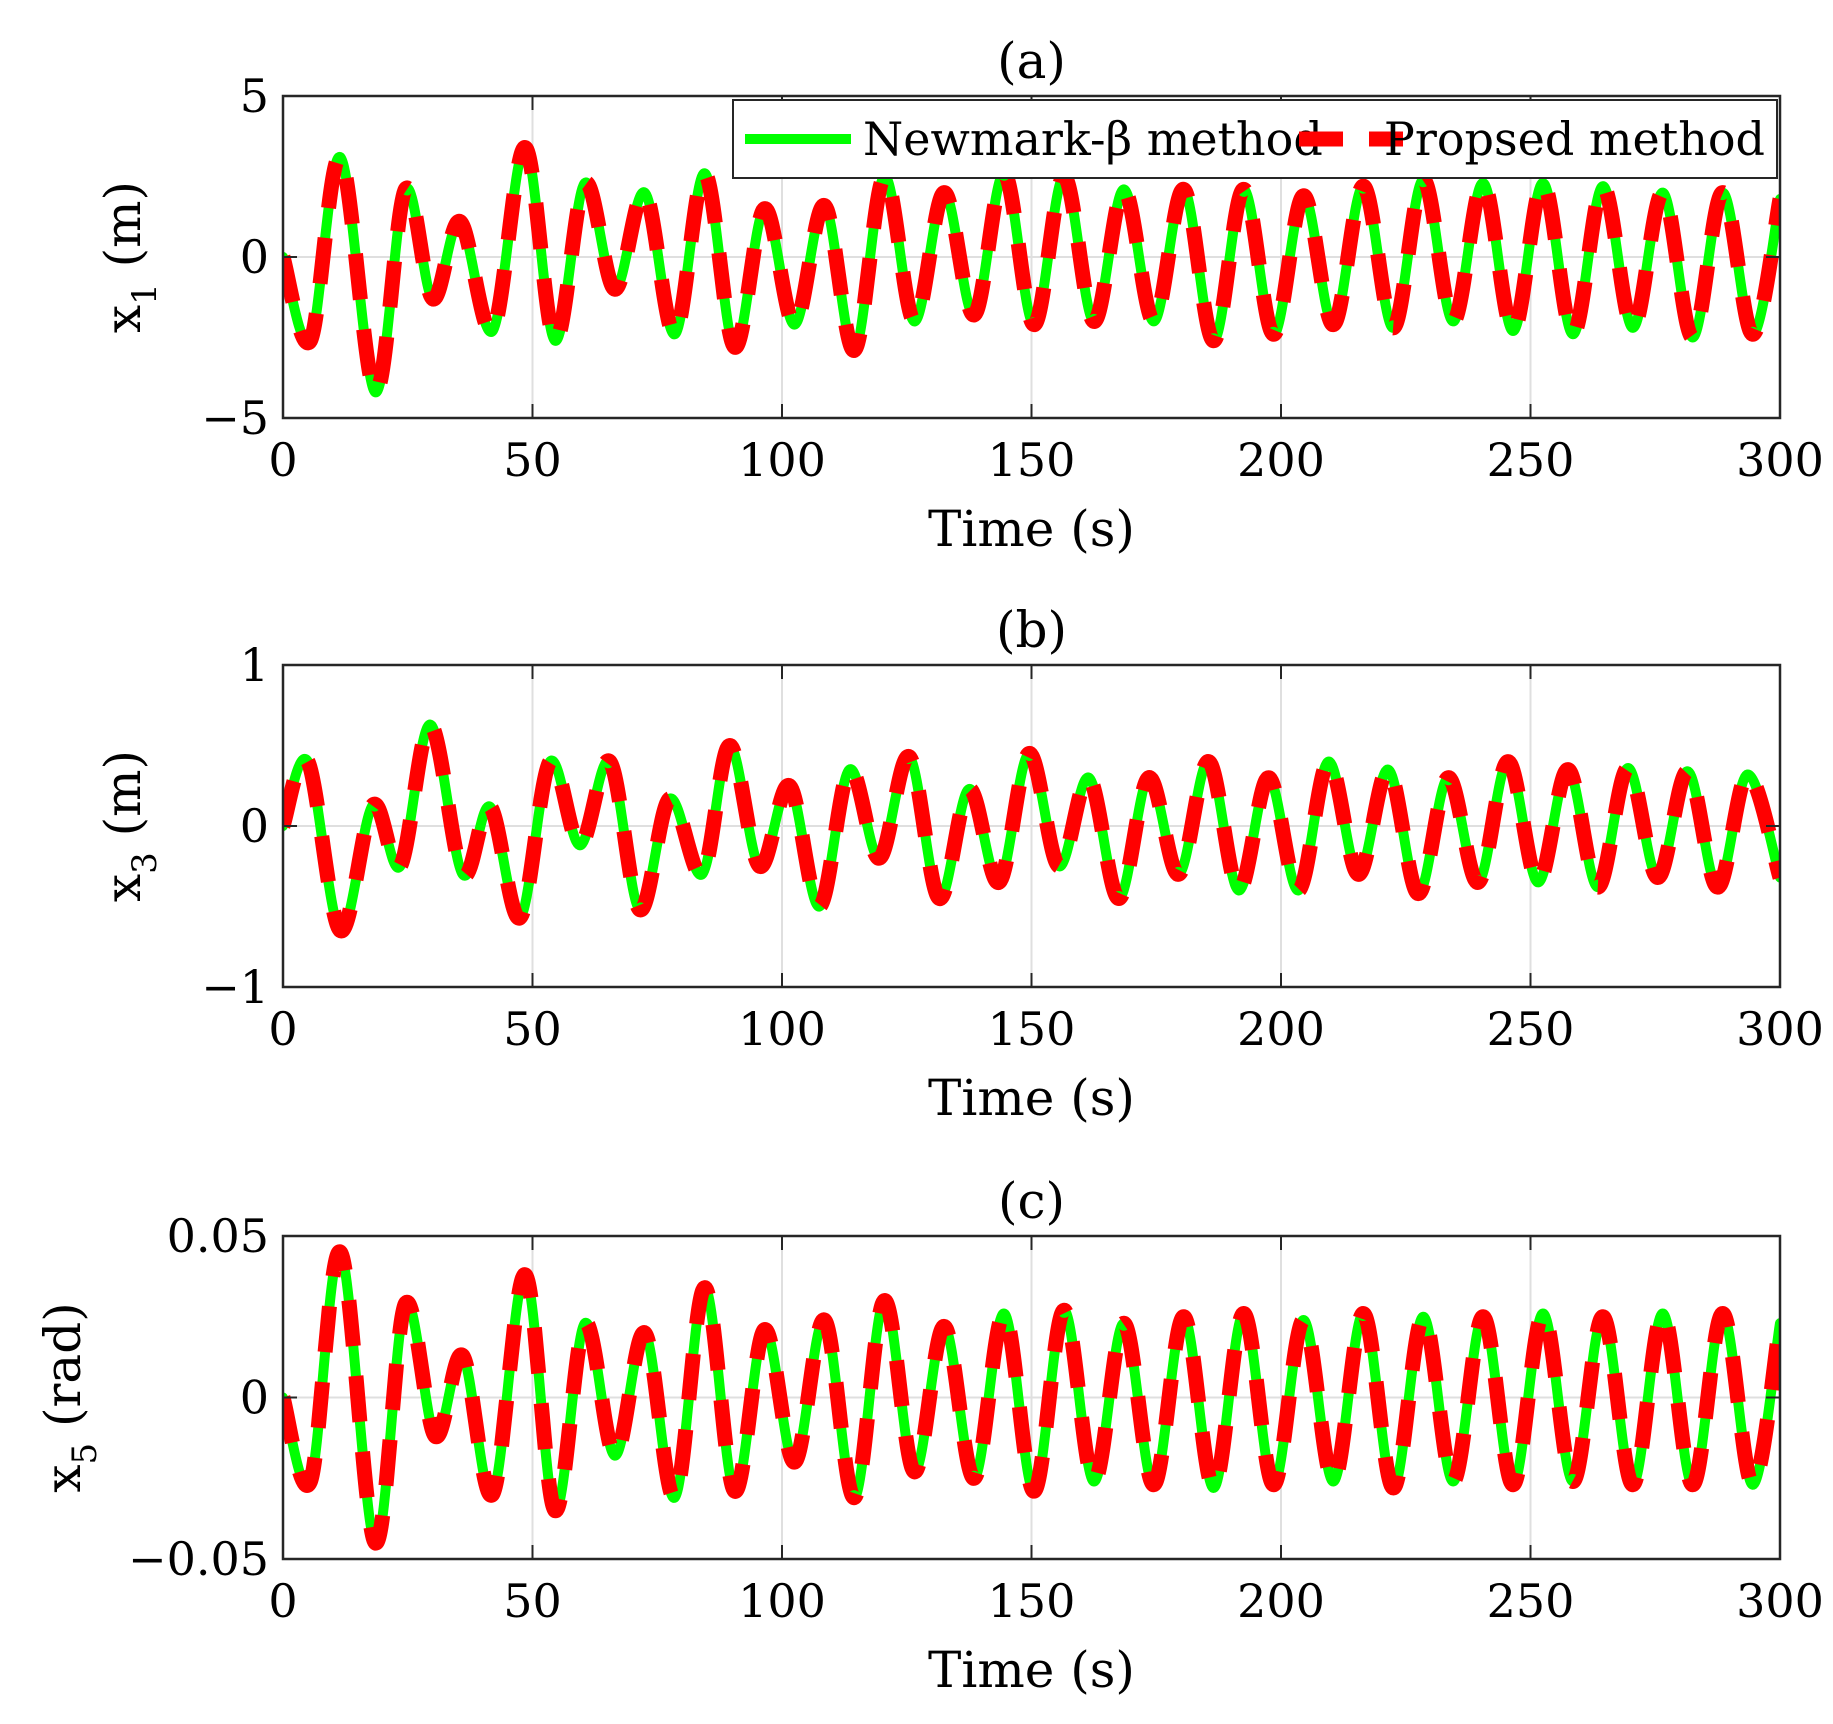 Image resolution: width=1833 pixels, height=1724 pixels. I want to click on y-tick-label: 1, so click(254, 665).